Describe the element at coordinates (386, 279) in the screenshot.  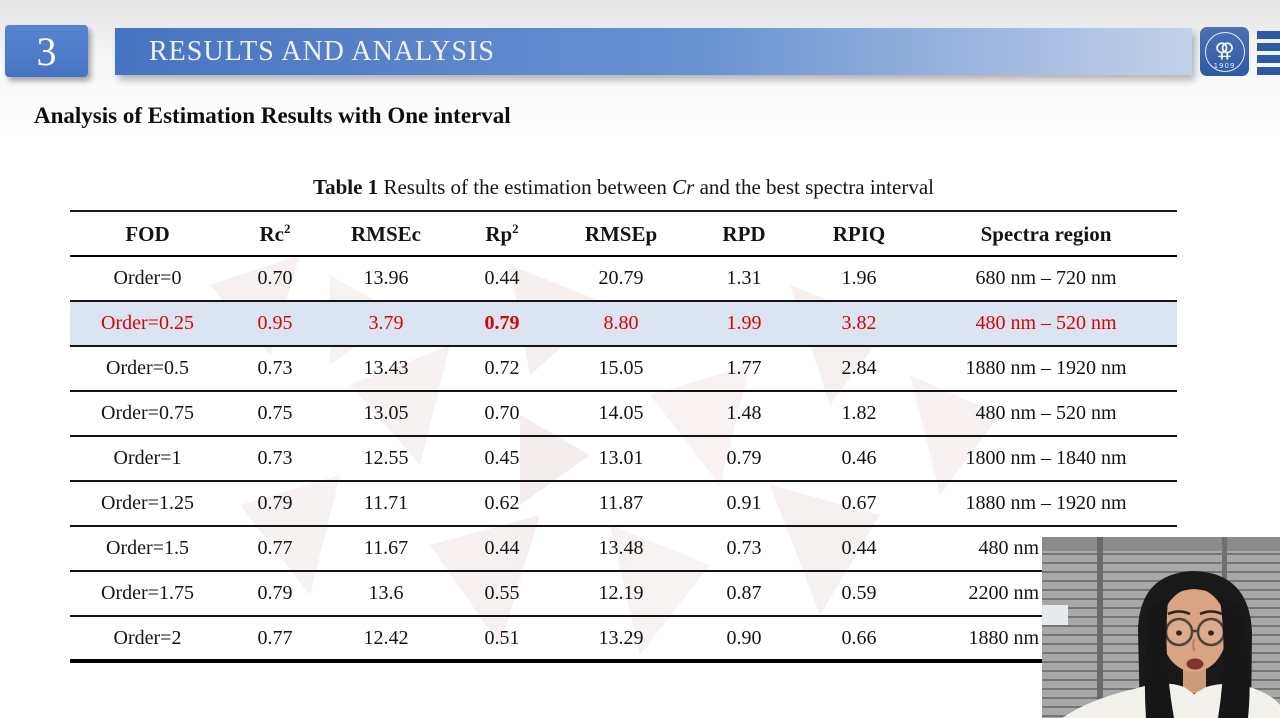
I see `table-cell: 13.96` at that location.